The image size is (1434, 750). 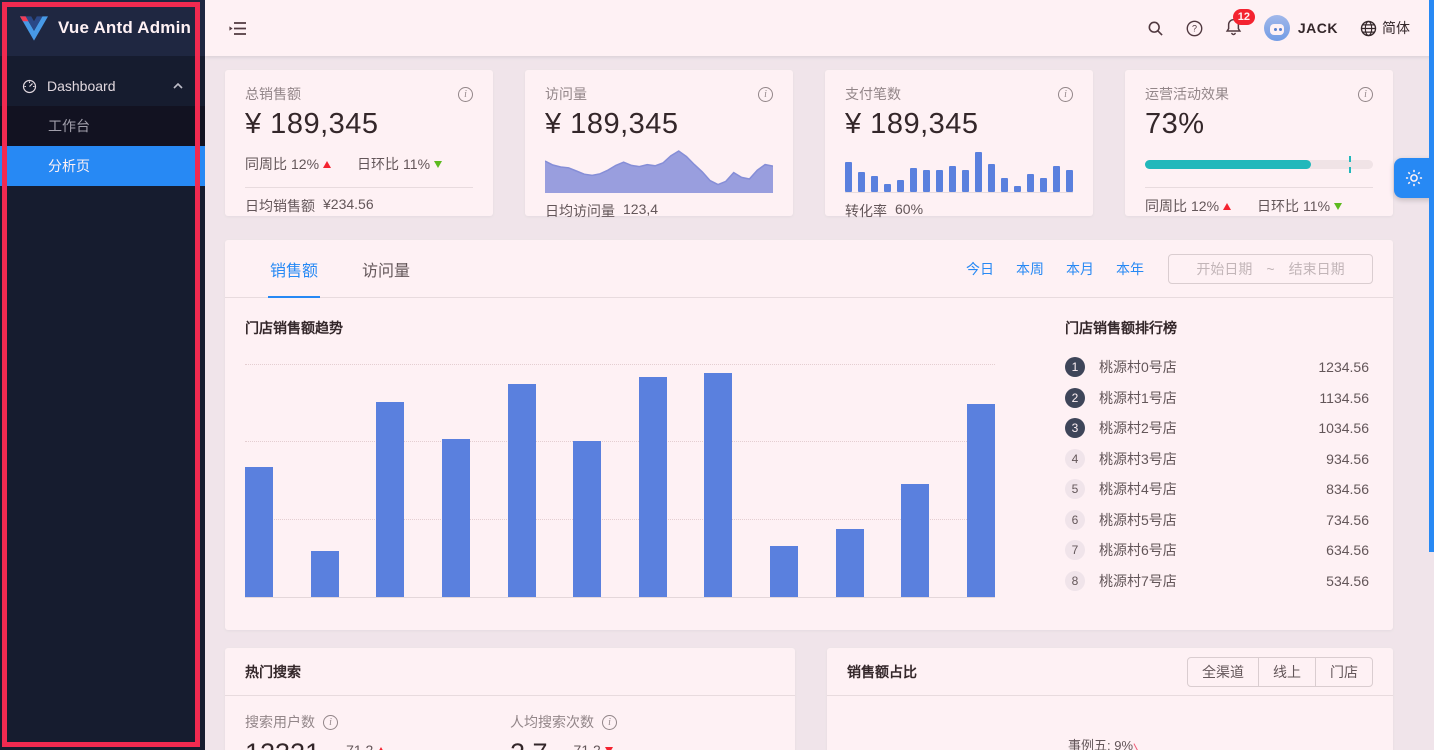 I want to click on stat-title: 访问量, so click(x=566, y=94).